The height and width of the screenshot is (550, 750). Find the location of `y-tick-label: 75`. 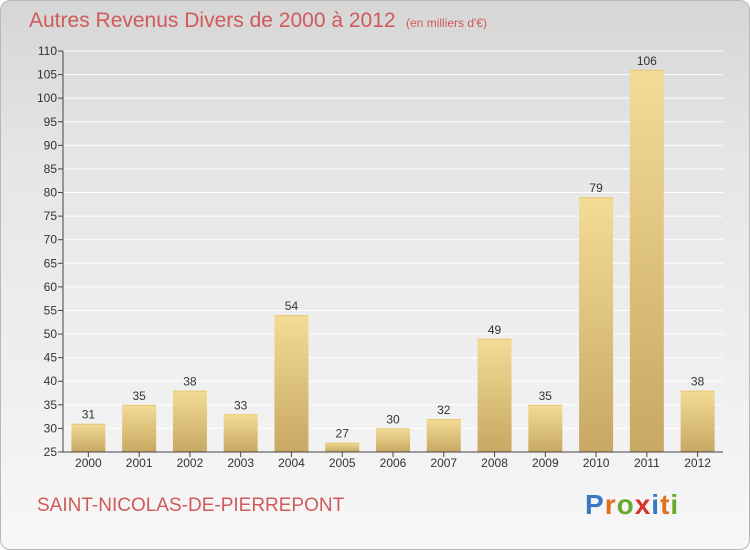

y-tick-label: 75 is located at coordinates (51, 216).